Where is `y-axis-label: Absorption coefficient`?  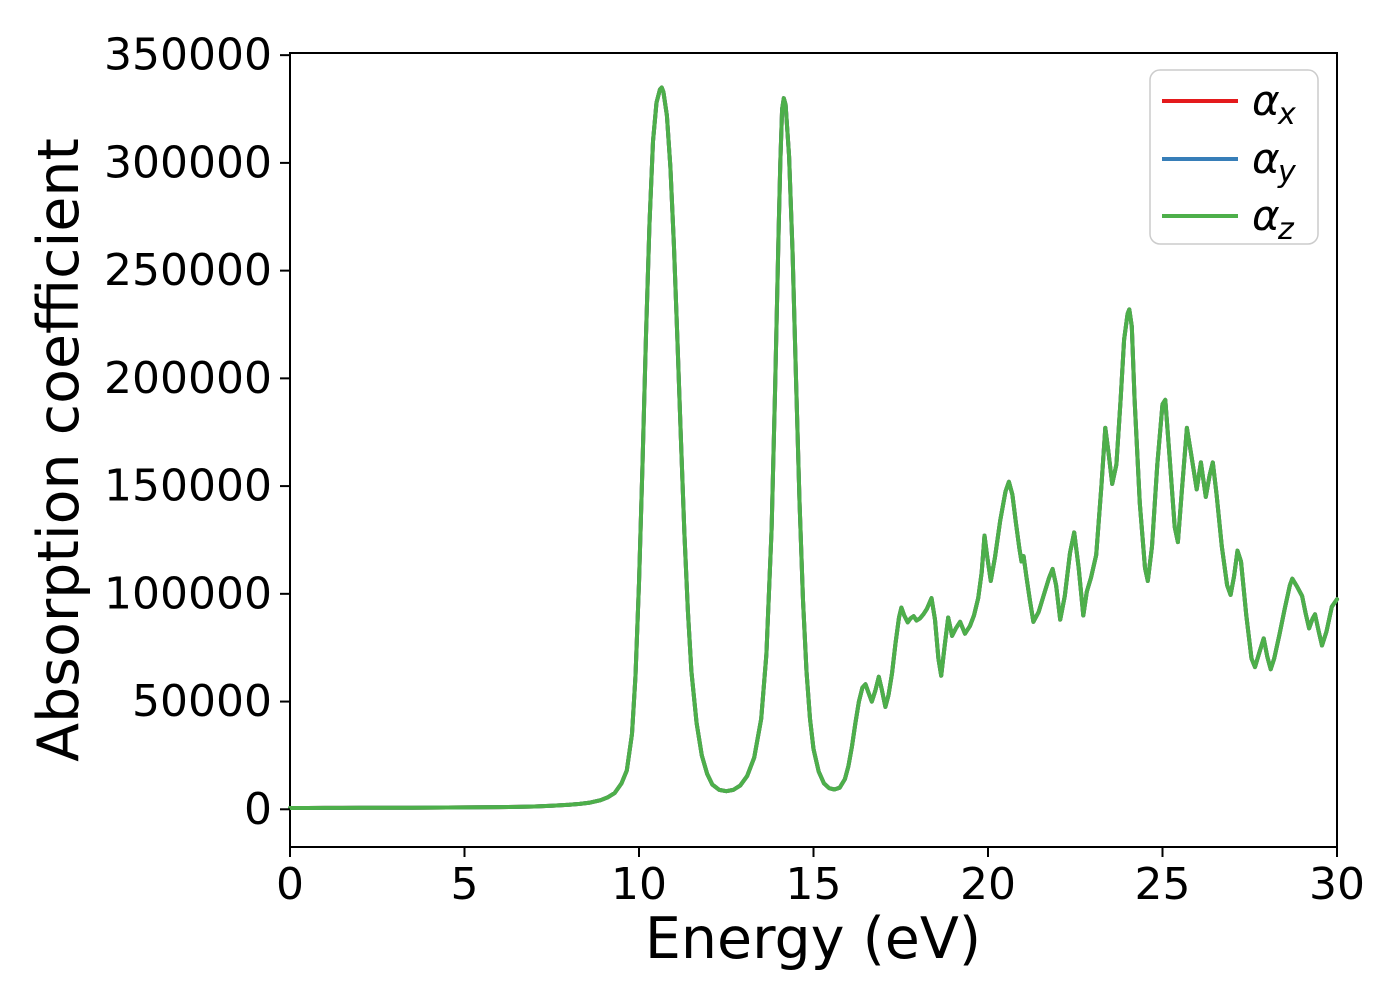
y-axis-label: Absorption coefficient is located at coordinates (59, 450).